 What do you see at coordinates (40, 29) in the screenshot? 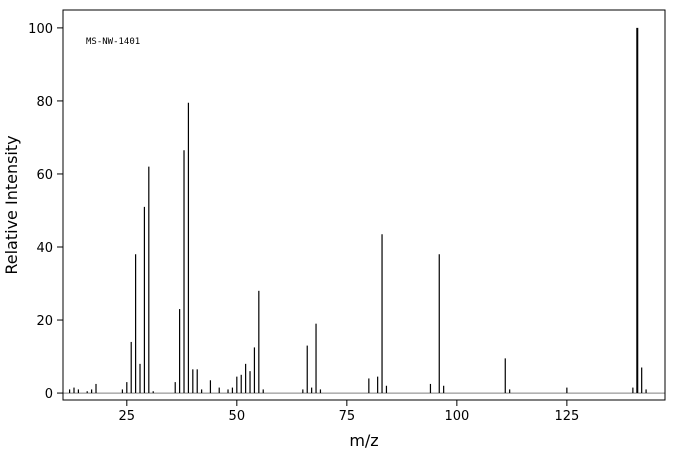
I see `y-tick-label: 100` at bounding box center [40, 29].